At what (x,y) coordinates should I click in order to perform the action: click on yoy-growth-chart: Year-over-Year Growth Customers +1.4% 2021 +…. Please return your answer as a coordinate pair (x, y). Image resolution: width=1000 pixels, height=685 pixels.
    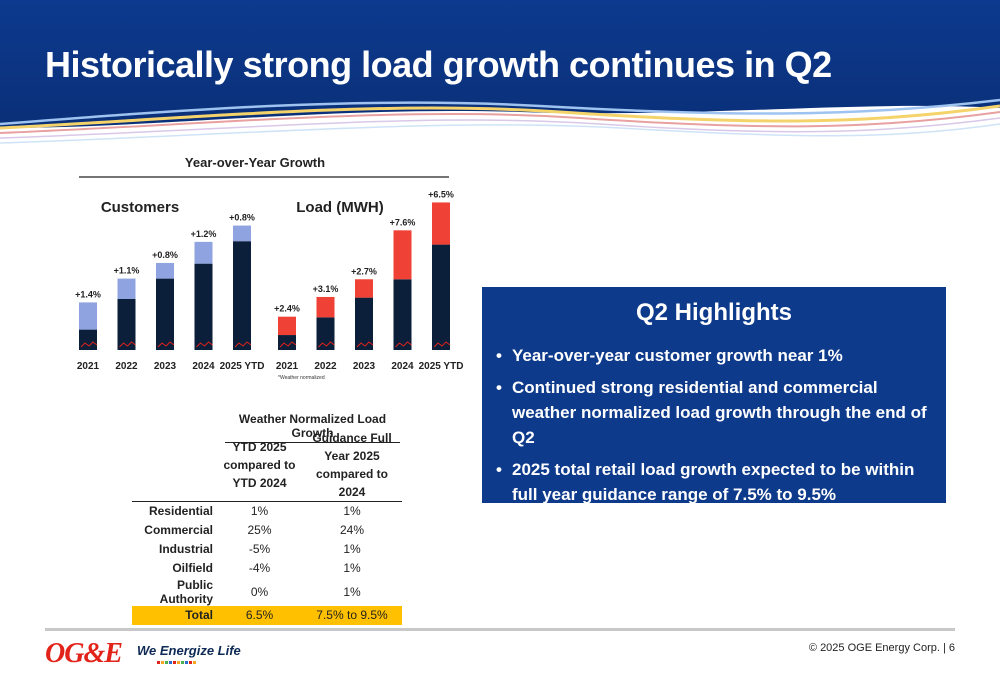
    Looking at the image, I should click on (269, 268).